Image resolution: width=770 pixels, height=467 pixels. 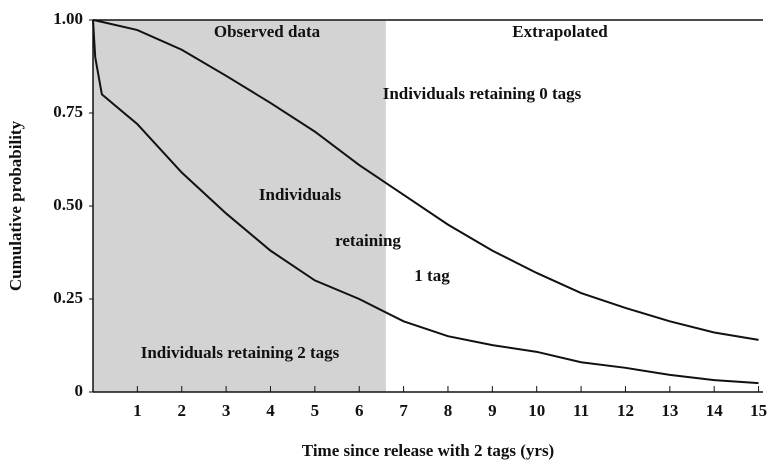 I want to click on y-tick-label: 0.50, so click(x=68, y=204).